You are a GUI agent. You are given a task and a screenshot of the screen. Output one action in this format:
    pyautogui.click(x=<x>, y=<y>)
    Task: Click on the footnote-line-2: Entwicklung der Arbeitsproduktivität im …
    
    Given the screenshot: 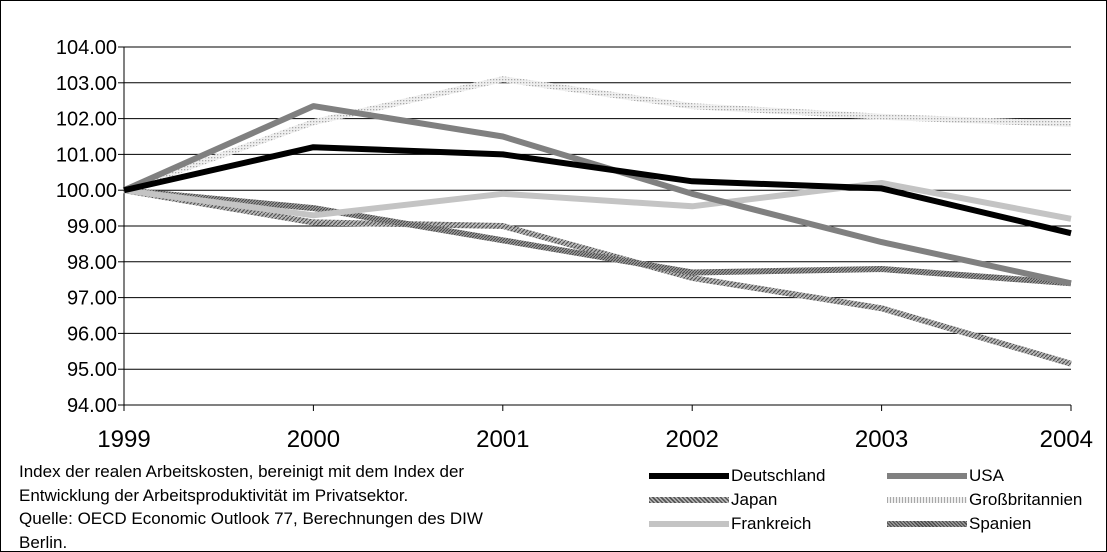 What is the action you would take?
    pyautogui.click(x=214, y=495)
    